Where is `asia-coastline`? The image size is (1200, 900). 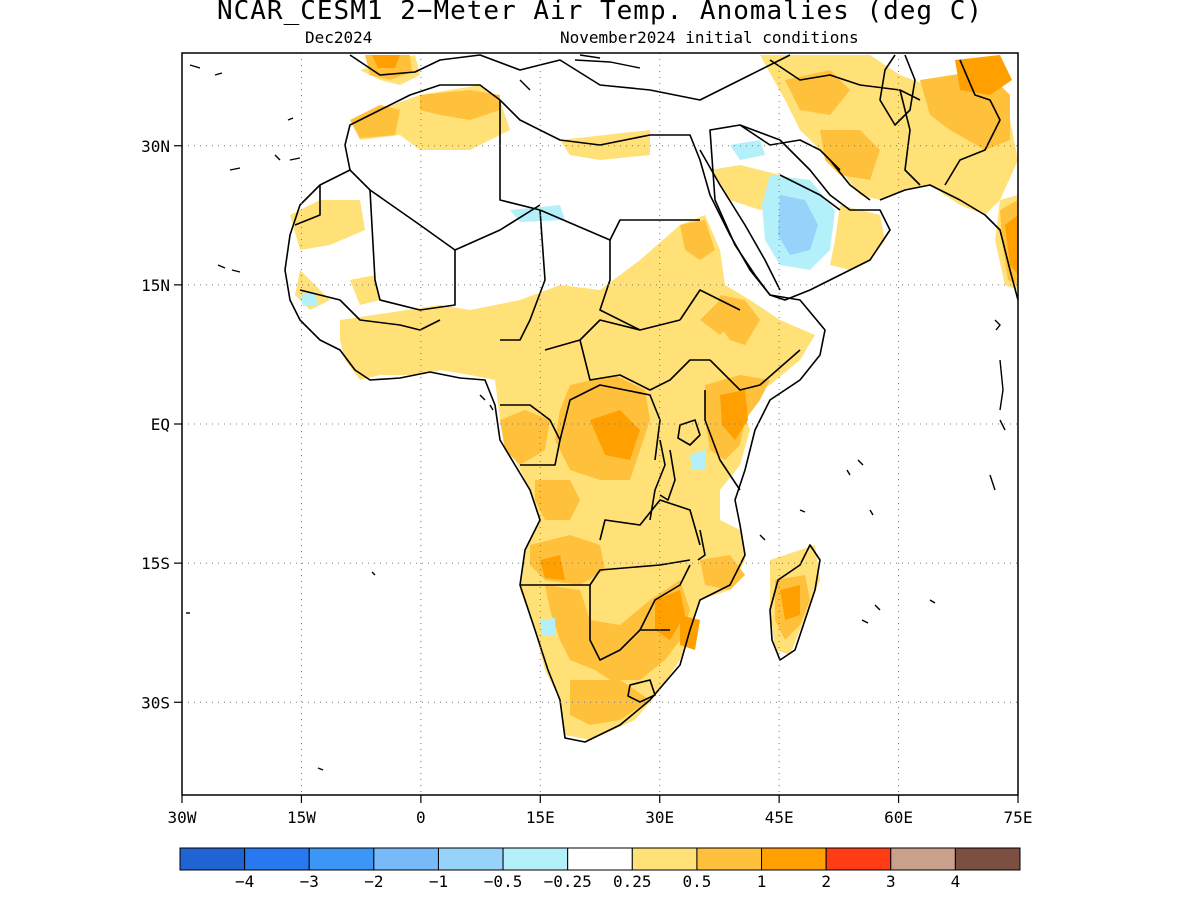
asia-coastline is located at coordinates (948, 242).